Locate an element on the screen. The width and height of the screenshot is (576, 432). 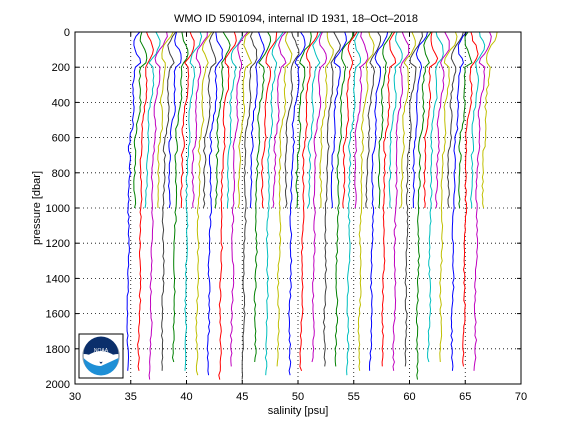
y-tick-label: 600 is located at coordinates (61, 139).